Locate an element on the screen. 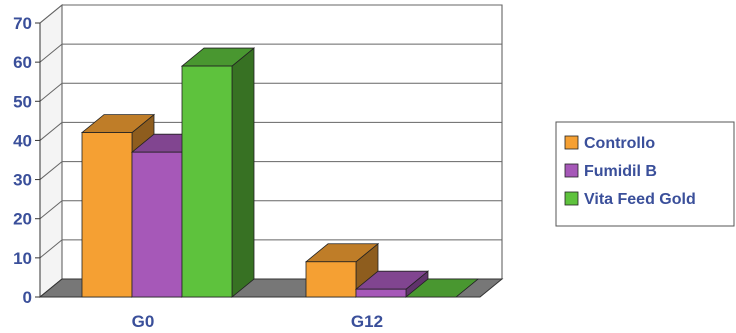  y-tick-label: 60 is located at coordinates (22, 62).